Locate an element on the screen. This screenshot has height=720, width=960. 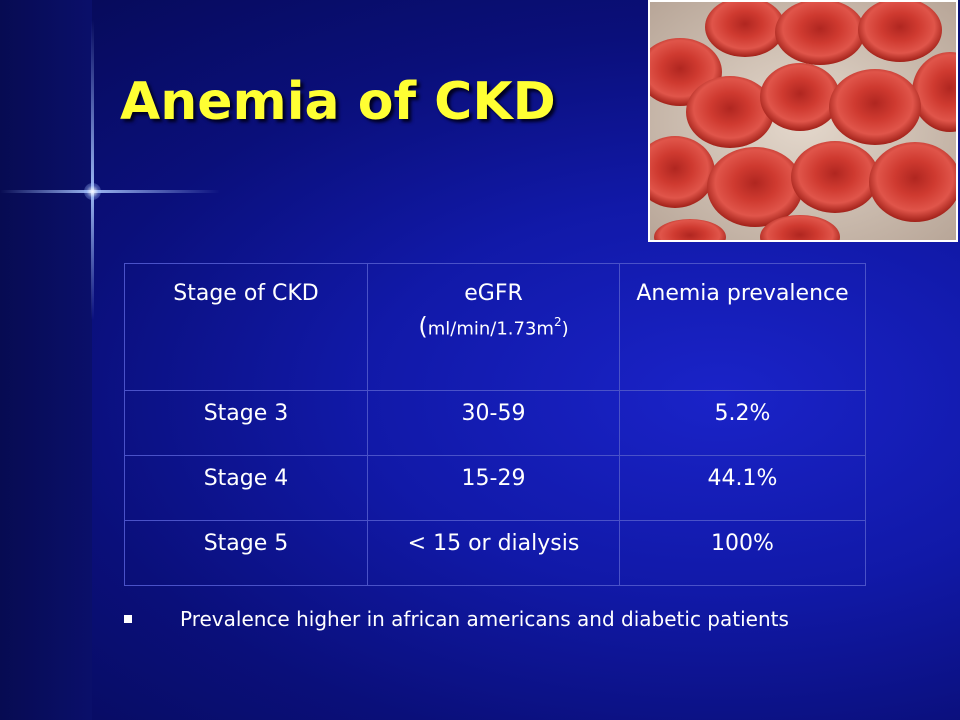
cell-egfr: 30-59 is located at coordinates (493, 423).